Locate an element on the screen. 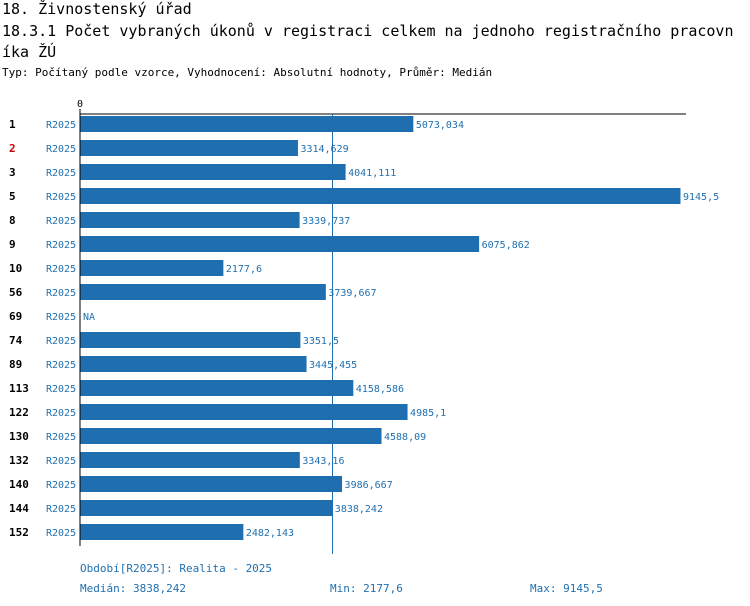 The image size is (750, 606). category-label: 144 is located at coordinates (19, 508).